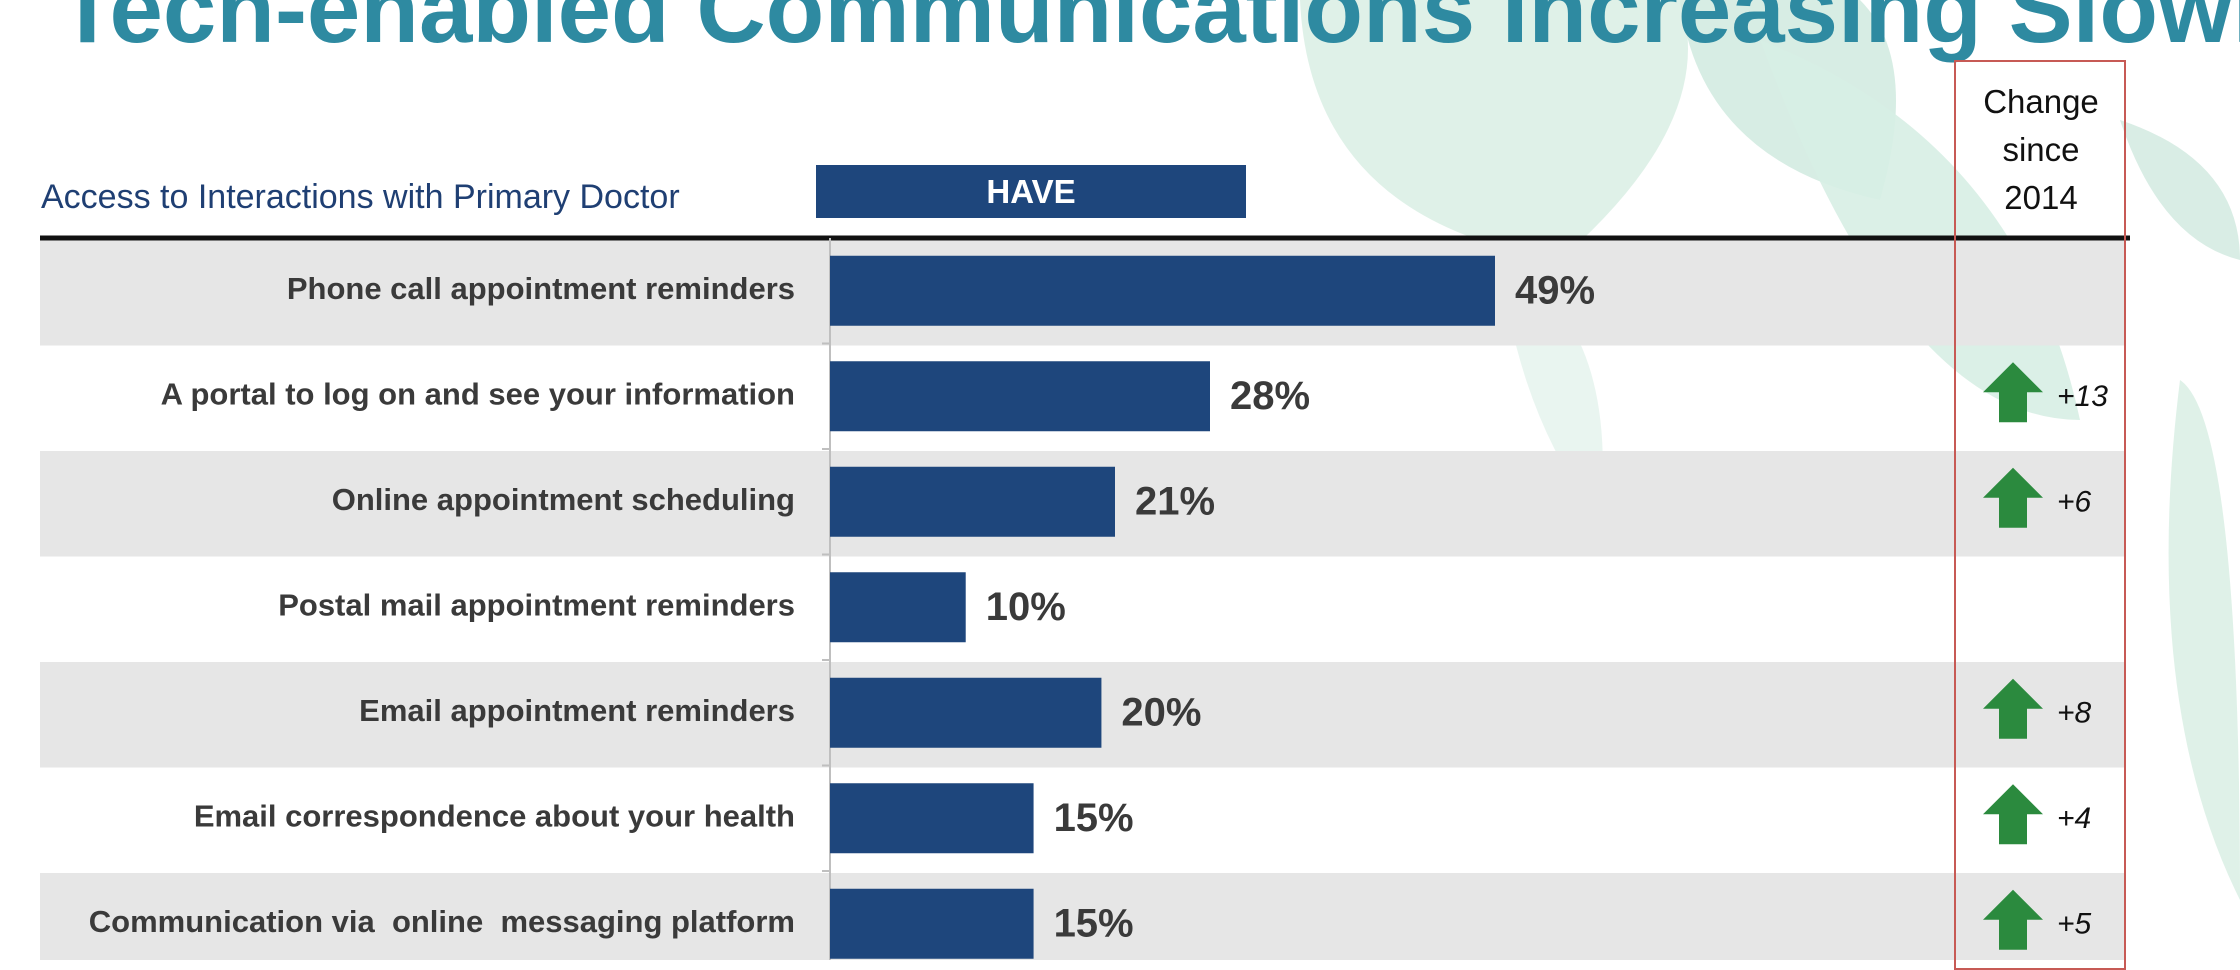  What do you see at coordinates (1026, 607) in the screenshot?
I see `data-label: 10%` at bounding box center [1026, 607].